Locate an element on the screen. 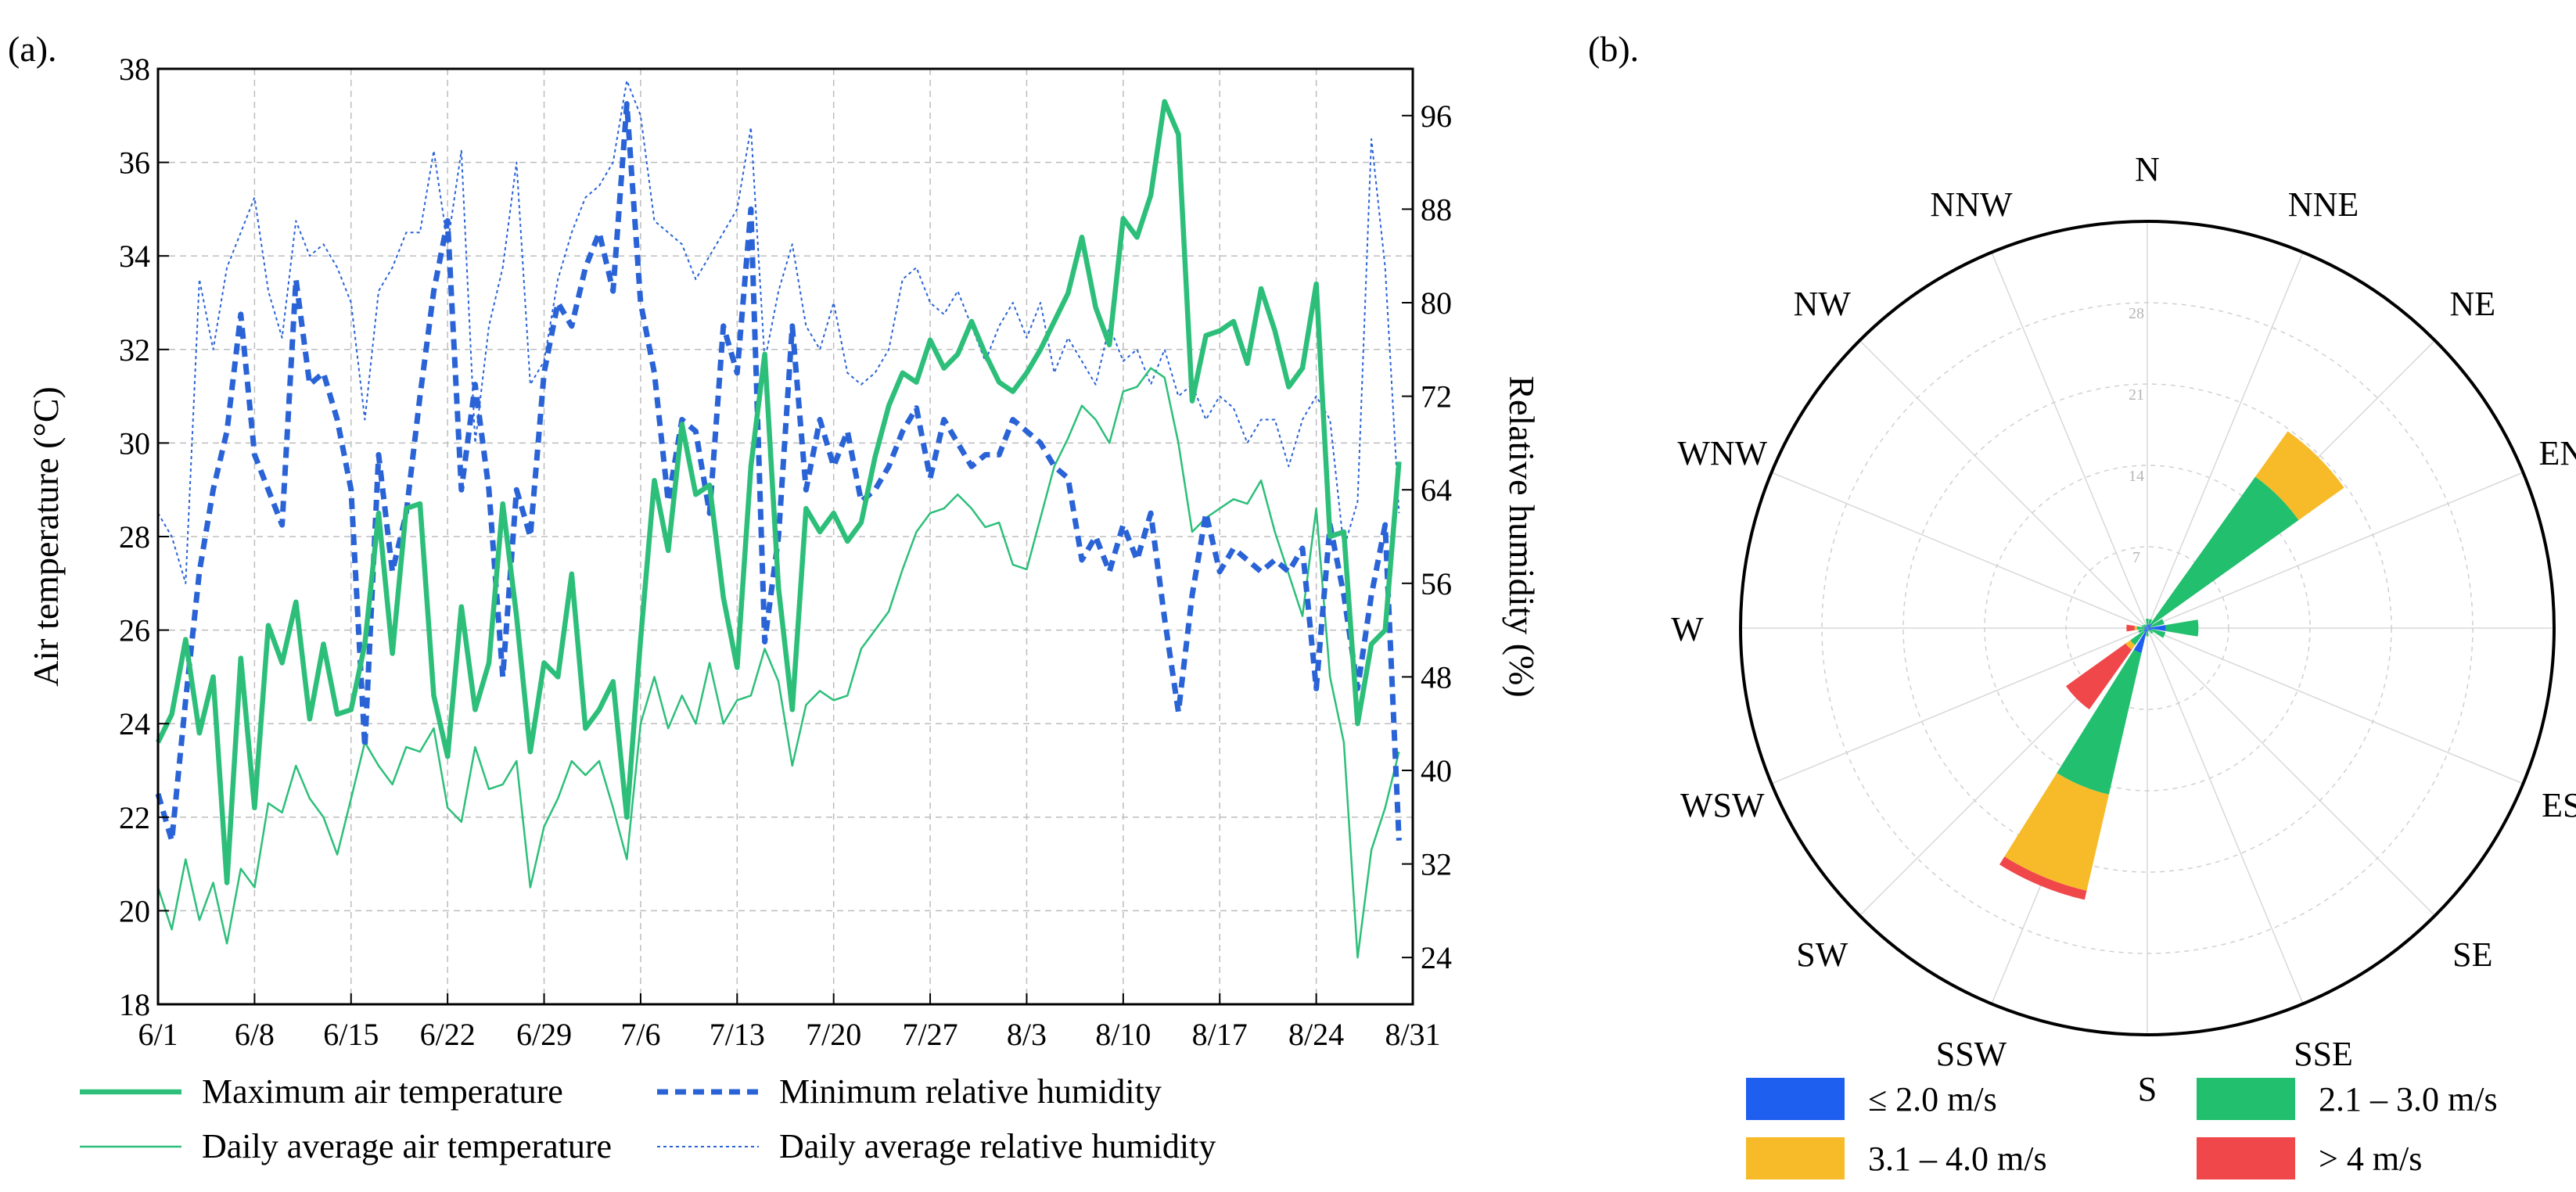 Image resolution: width=2576 pixels, height=1192 pixels. x-tick-label: 7/20 is located at coordinates (834, 1034).